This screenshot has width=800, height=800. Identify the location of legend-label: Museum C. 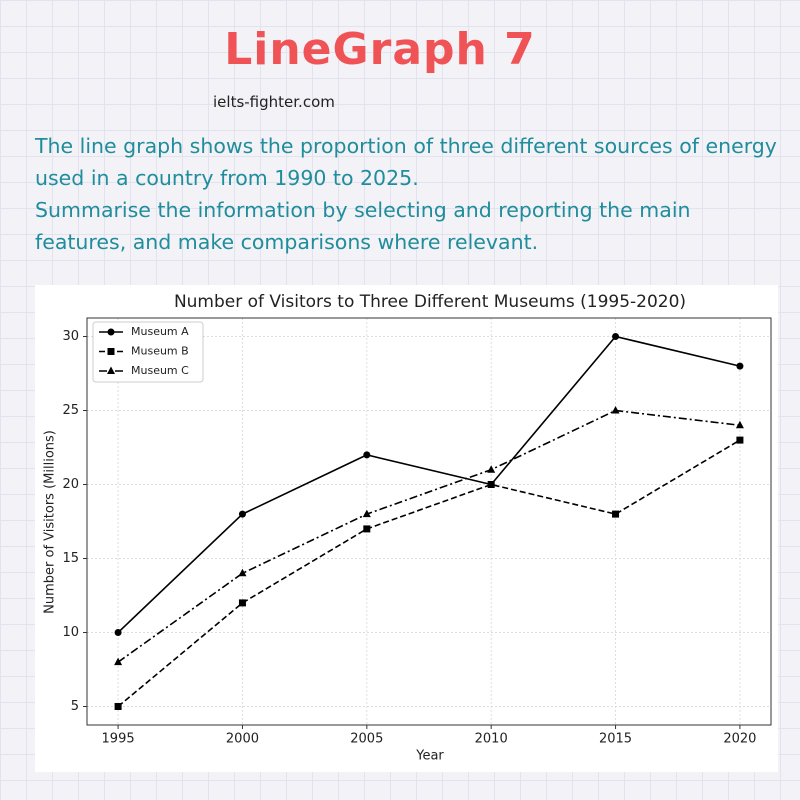
(160, 370).